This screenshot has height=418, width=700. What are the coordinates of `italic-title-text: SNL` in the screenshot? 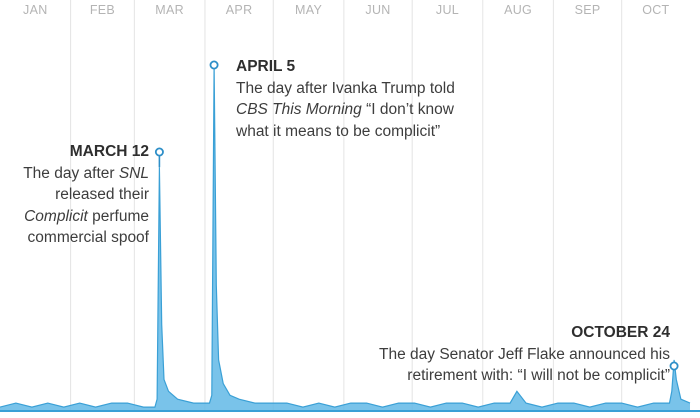 It's located at (133, 173).